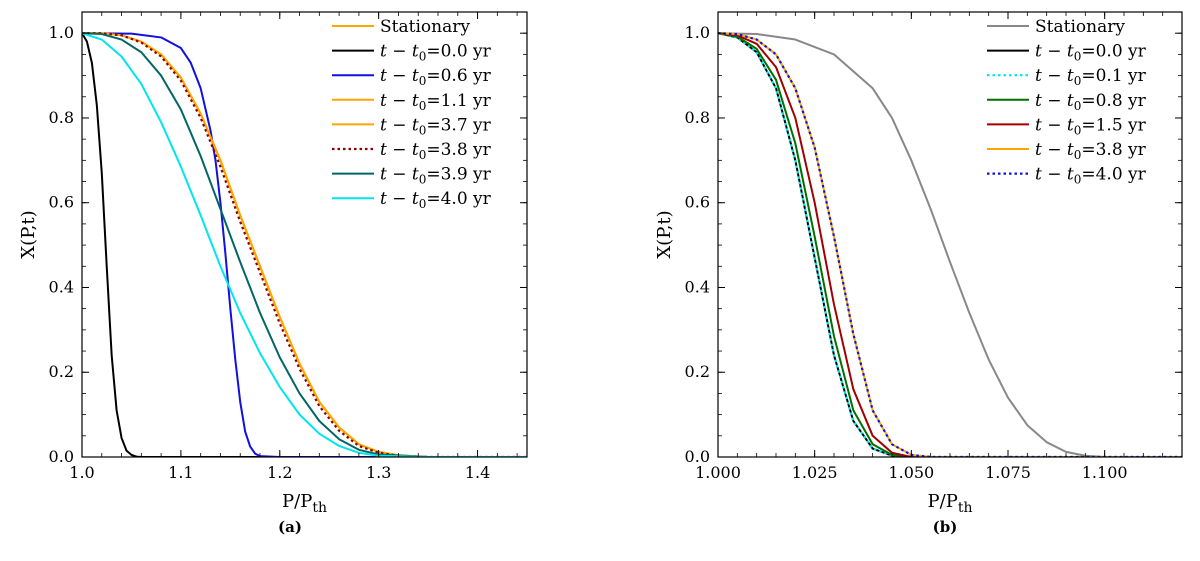 The image size is (1200, 561). What do you see at coordinates (290, 527) in the screenshot?
I see `panel-caption: (a)` at bounding box center [290, 527].